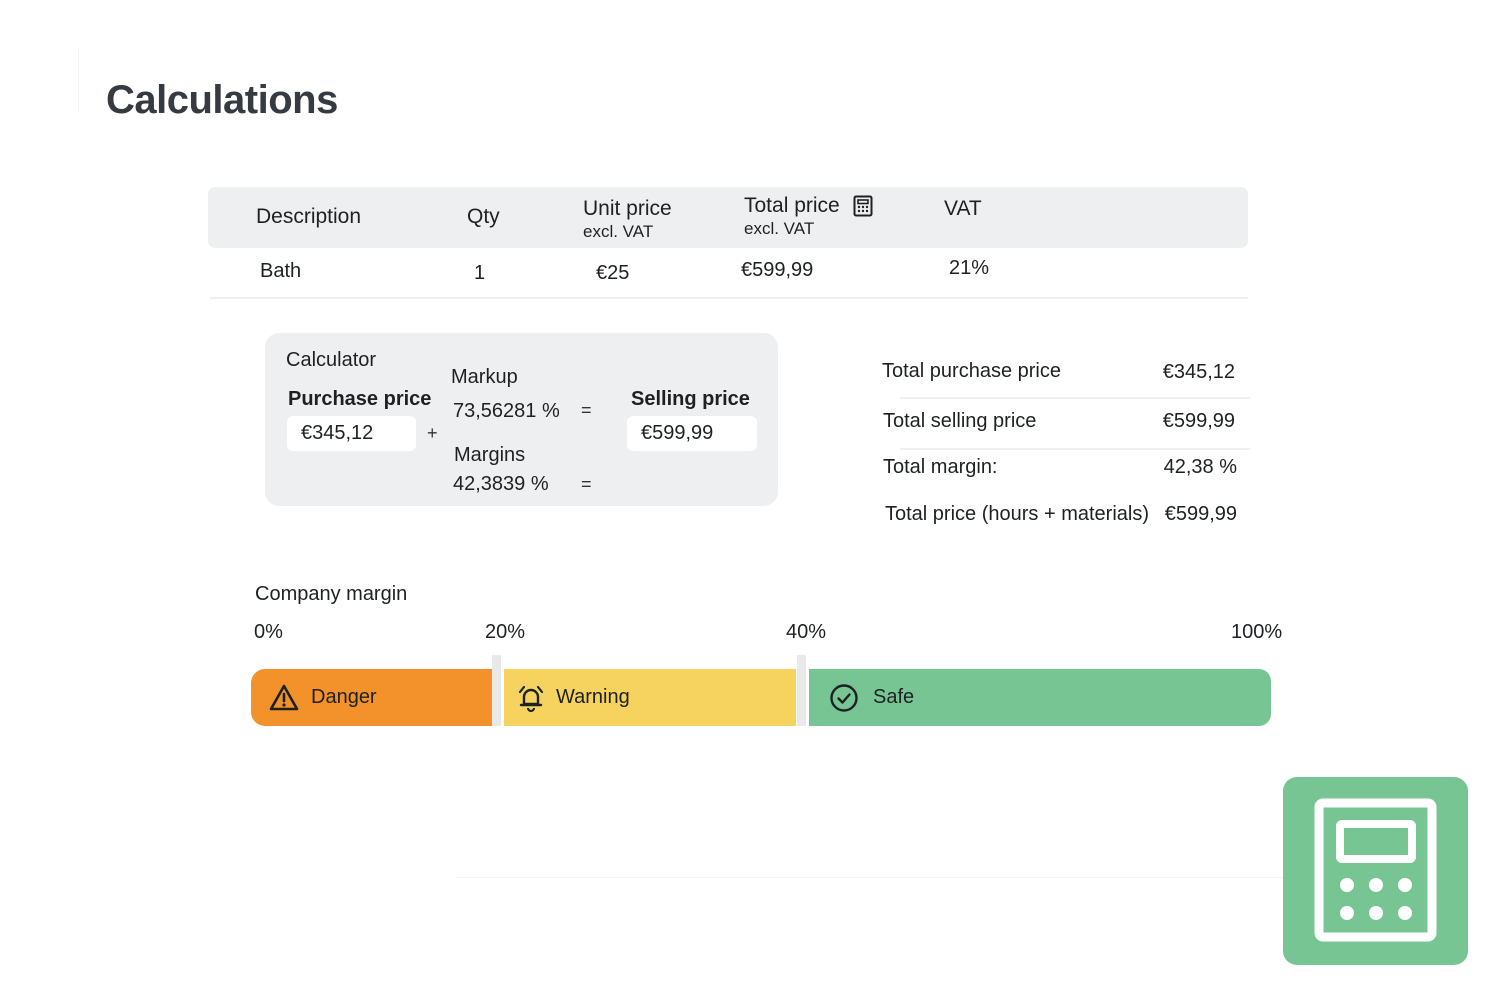  I want to click on margin-segment-warning: Warning, so click(650, 697).